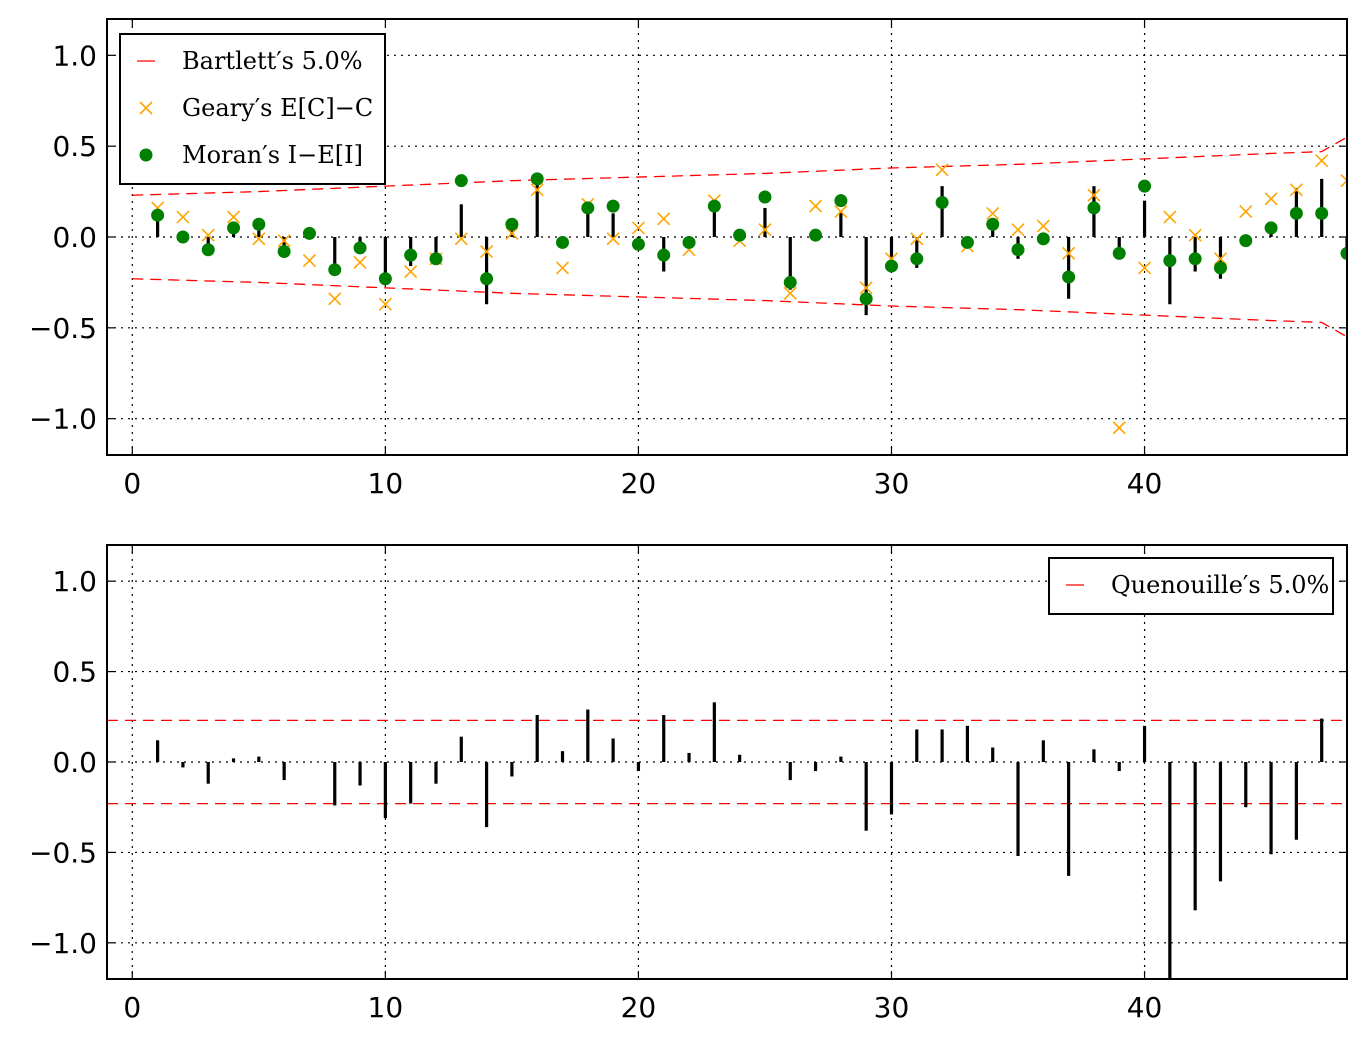  Describe the element at coordinates (272, 155) in the screenshot. I see `legend-label: Moran′s I−E[I]` at that location.